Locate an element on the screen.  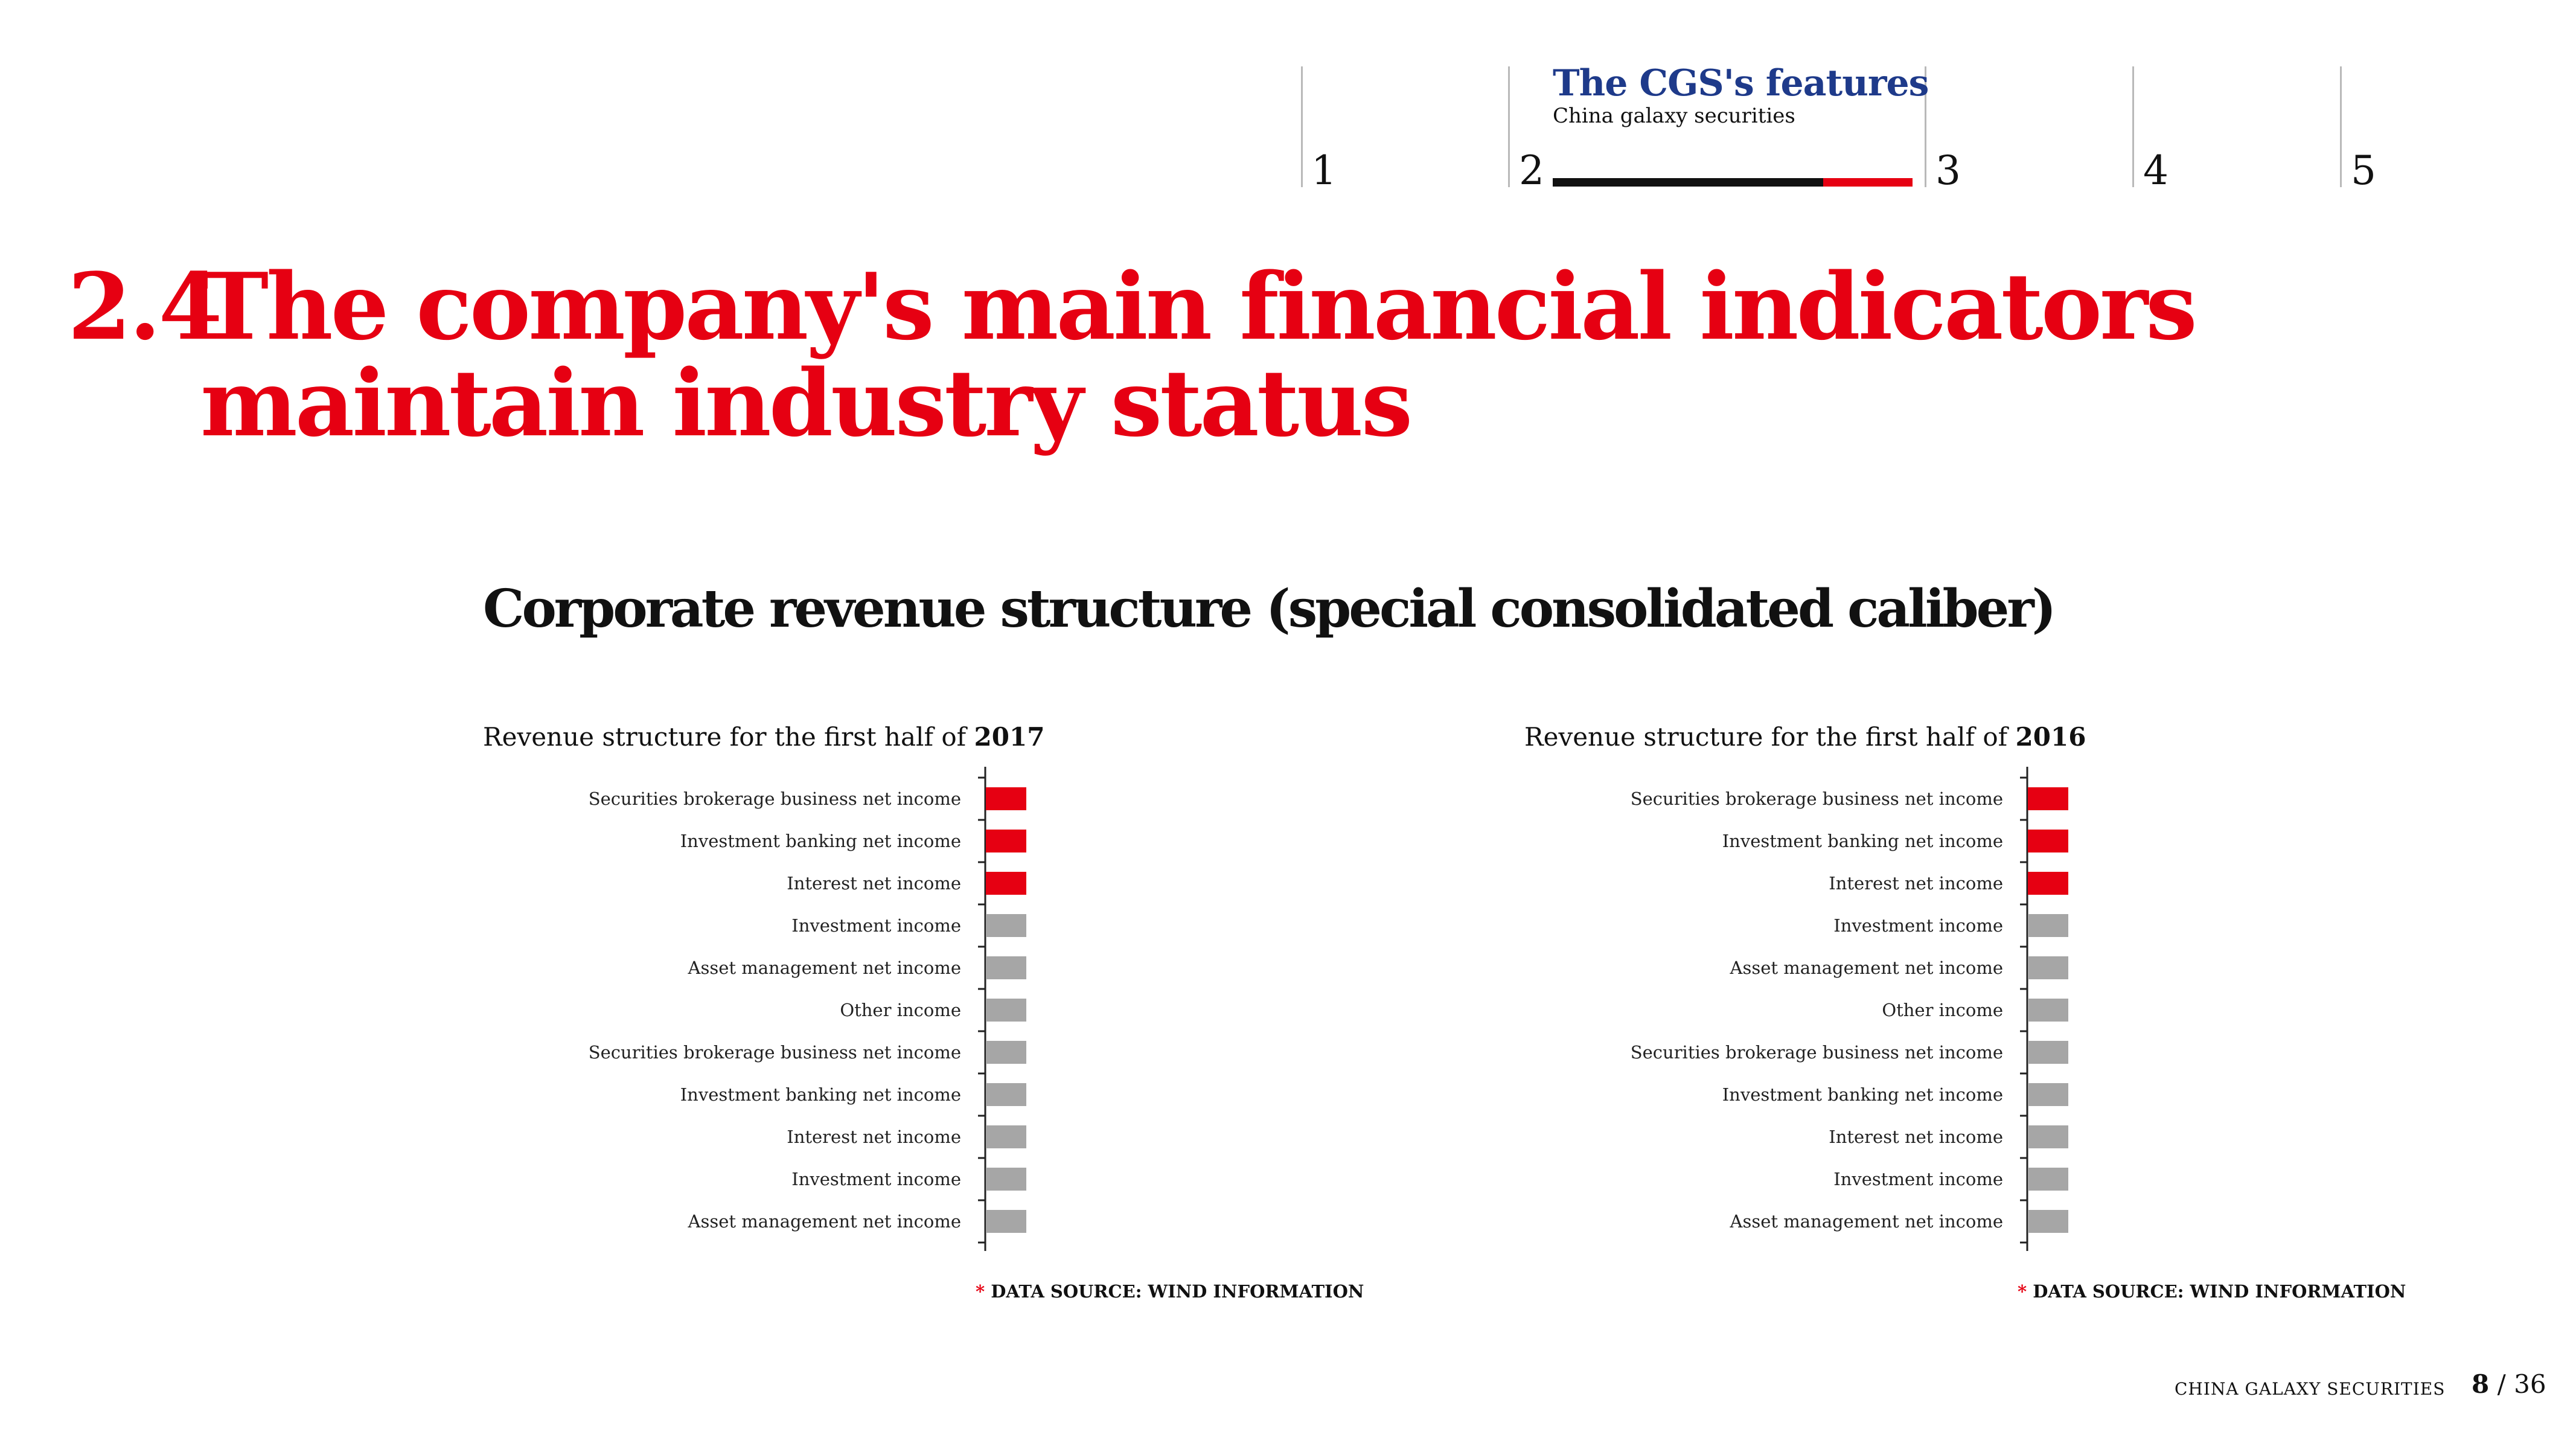
data-source-note-2017: * DATA SOURCE: WIND INFORMATION is located at coordinates (1170, 1292).